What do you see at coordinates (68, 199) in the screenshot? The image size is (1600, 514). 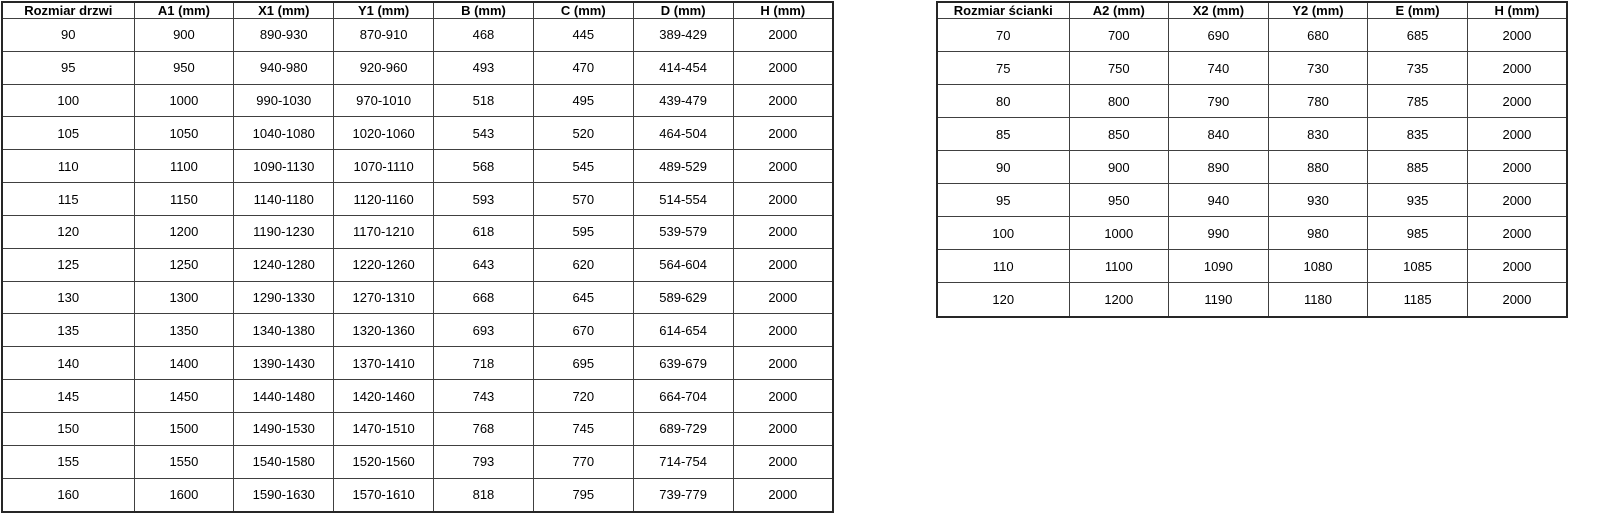 I see `table-cell: 115` at bounding box center [68, 199].